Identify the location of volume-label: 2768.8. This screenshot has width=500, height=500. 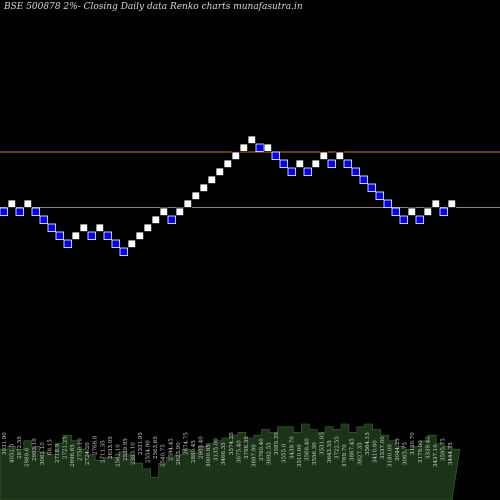
(96, 445).